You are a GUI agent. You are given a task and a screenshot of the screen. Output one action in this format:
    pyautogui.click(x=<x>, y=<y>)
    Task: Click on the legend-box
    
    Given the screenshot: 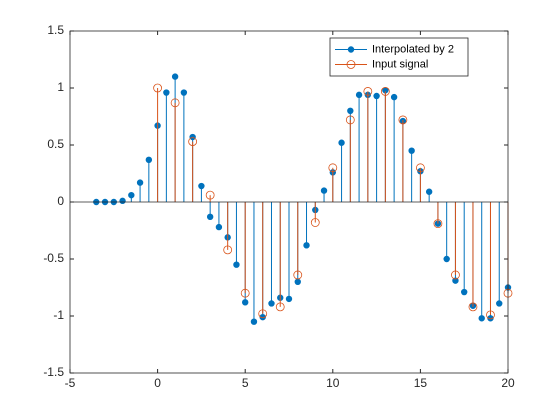 What is the action you would take?
    pyautogui.click(x=399, y=57)
    